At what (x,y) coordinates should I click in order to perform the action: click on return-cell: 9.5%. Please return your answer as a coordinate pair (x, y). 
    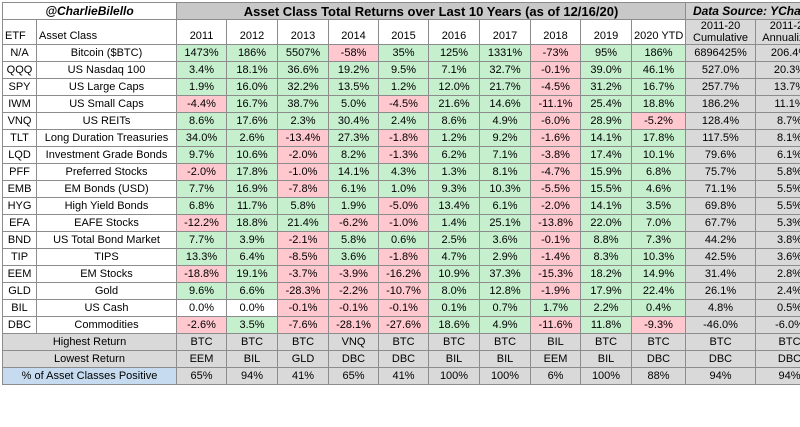
    Looking at the image, I should click on (404, 70).